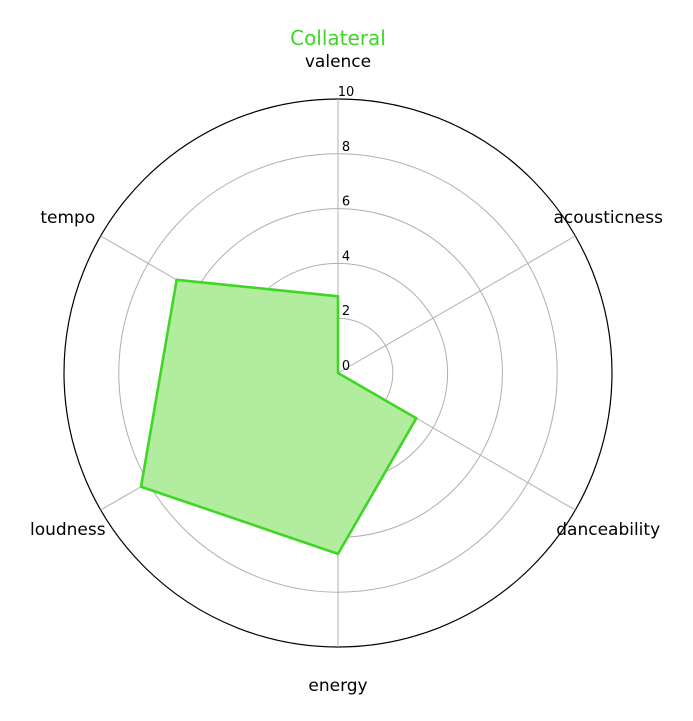 The width and height of the screenshot is (693, 721). I want to click on rtick-label-0: 0, so click(346, 366).